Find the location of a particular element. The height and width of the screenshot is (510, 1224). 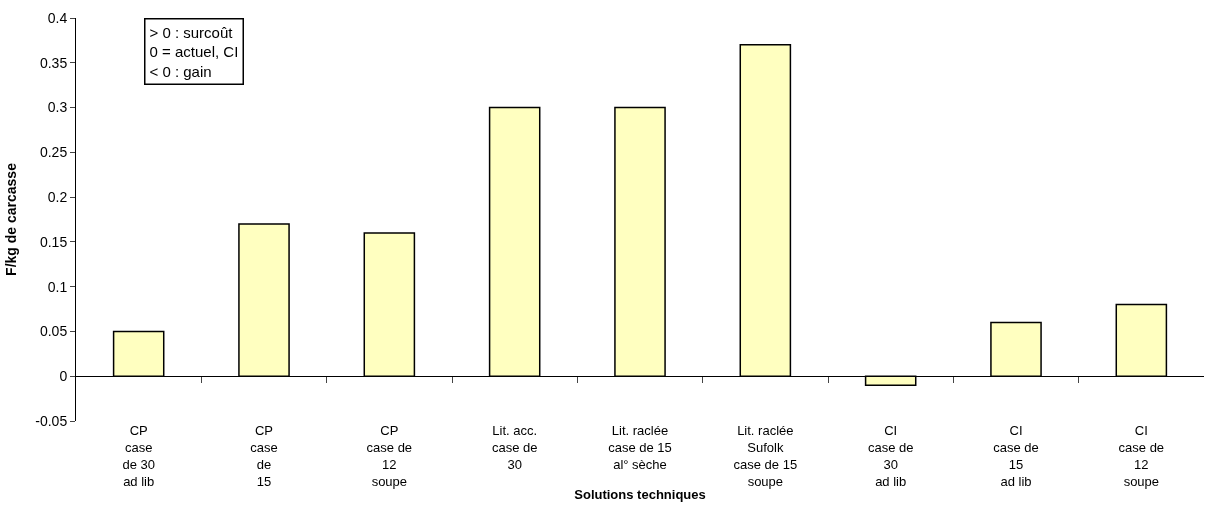

x-tick-label: CI case de 30 ad lib is located at coordinates (890, 456).